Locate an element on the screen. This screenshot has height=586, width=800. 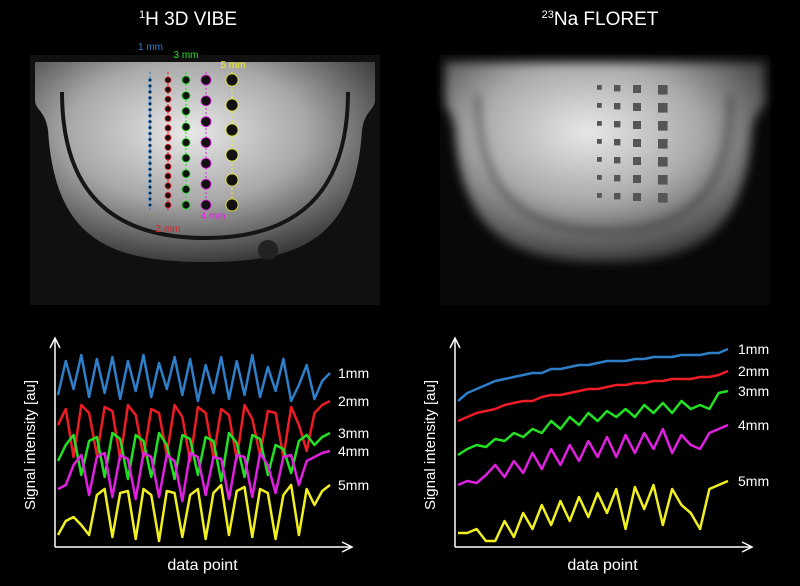
annotation: 3 mm is located at coordinates (186, 55).